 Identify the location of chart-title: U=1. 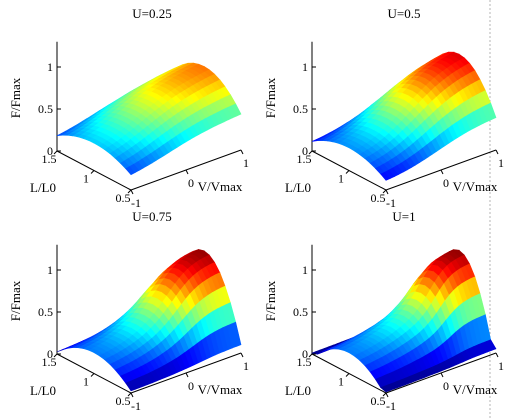
(403, 216).